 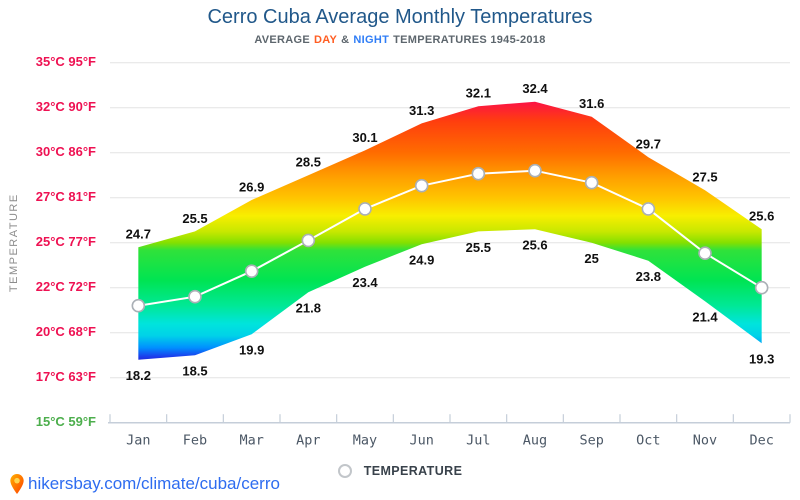 I want to click on night-value-label: 25, so click(x=591, y=258).